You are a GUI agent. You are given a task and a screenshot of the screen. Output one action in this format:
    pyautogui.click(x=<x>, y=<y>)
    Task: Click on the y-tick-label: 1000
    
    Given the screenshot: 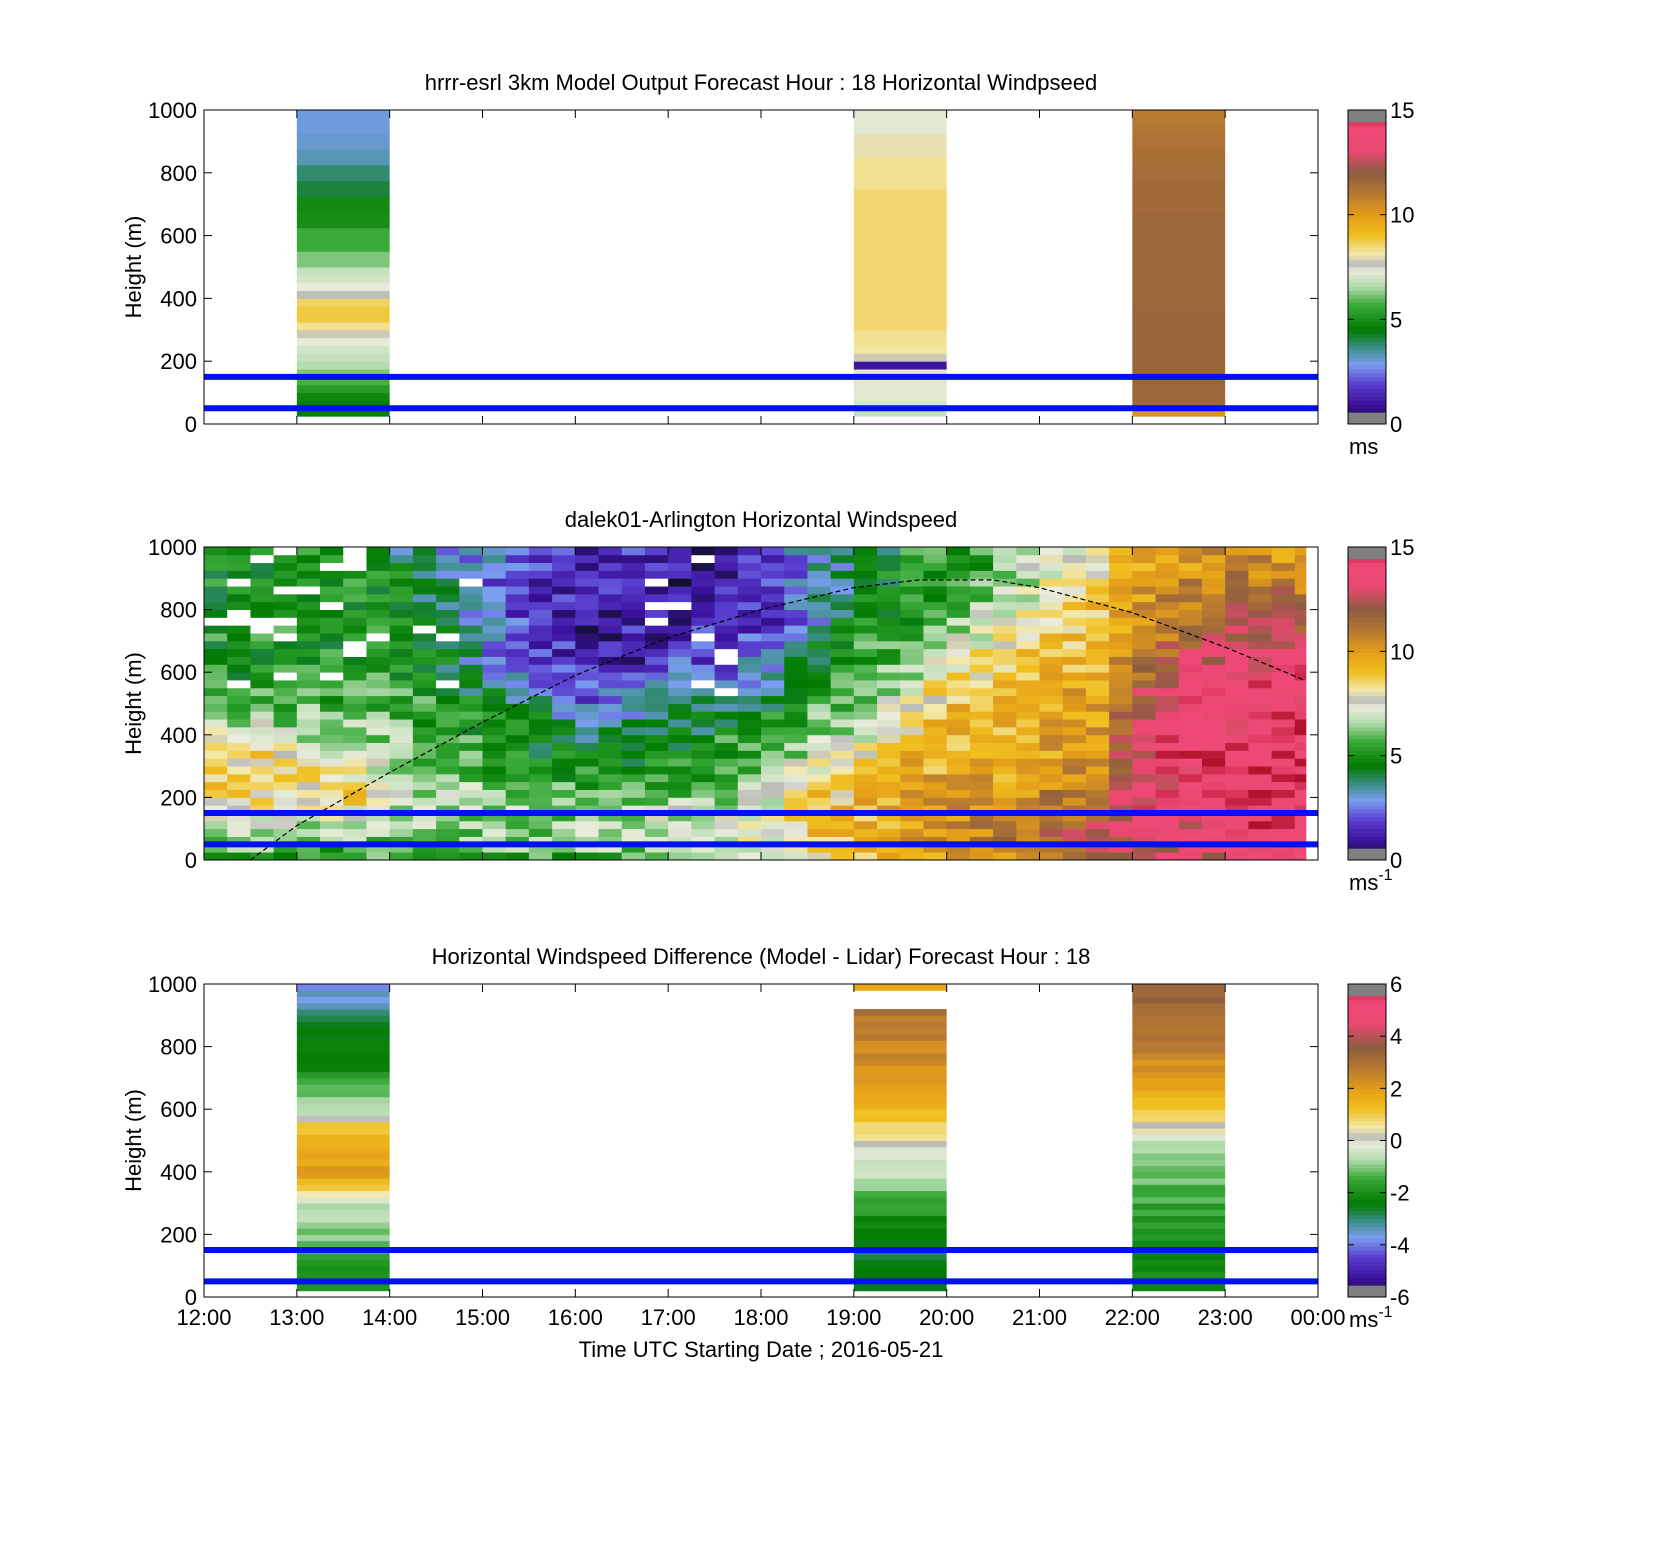 What is the action you would take?
    pyautogui.click(x=172, y=110)
    